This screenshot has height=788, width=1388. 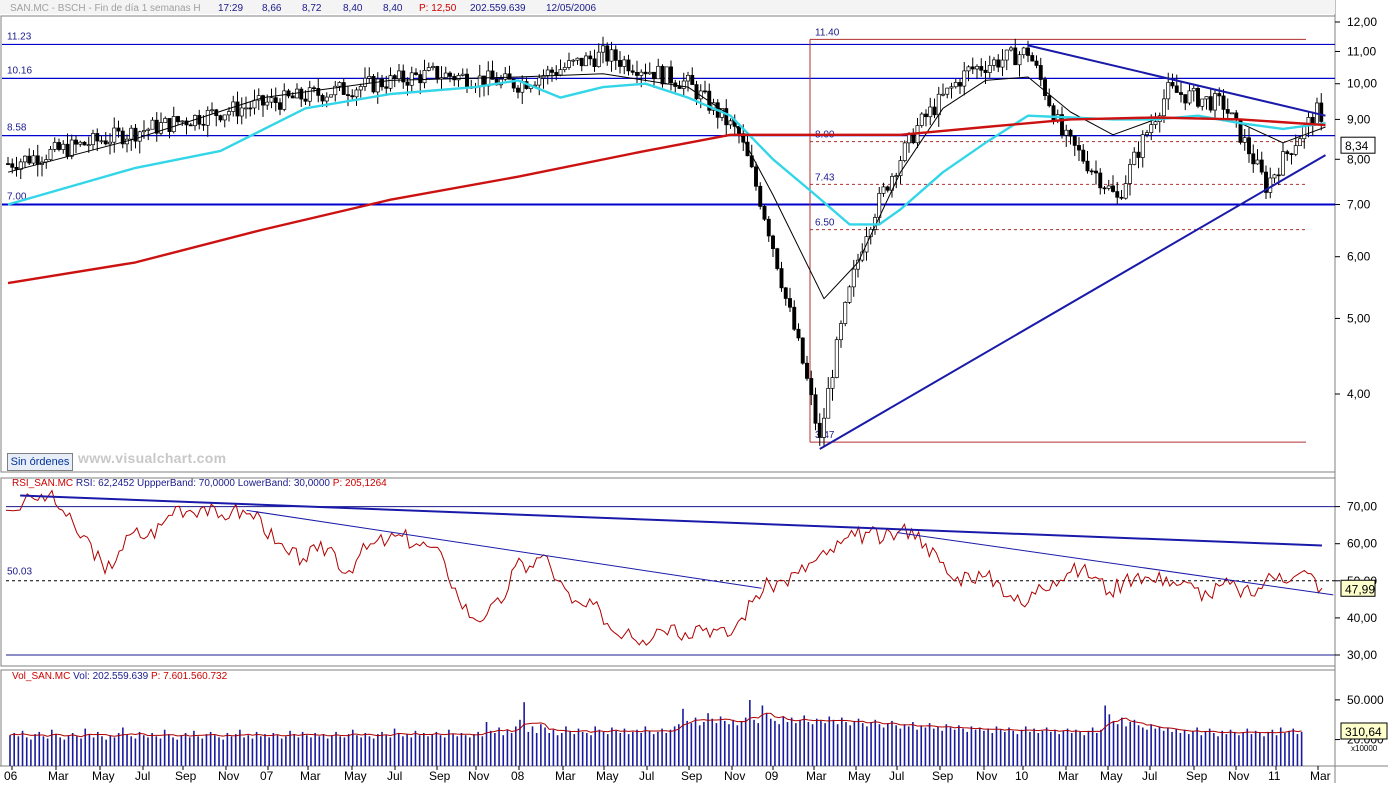 What do you see at coordinates (11, 776) in the screenshot?
I see `time-tick-label: 06` at bounding box center [11, 776].